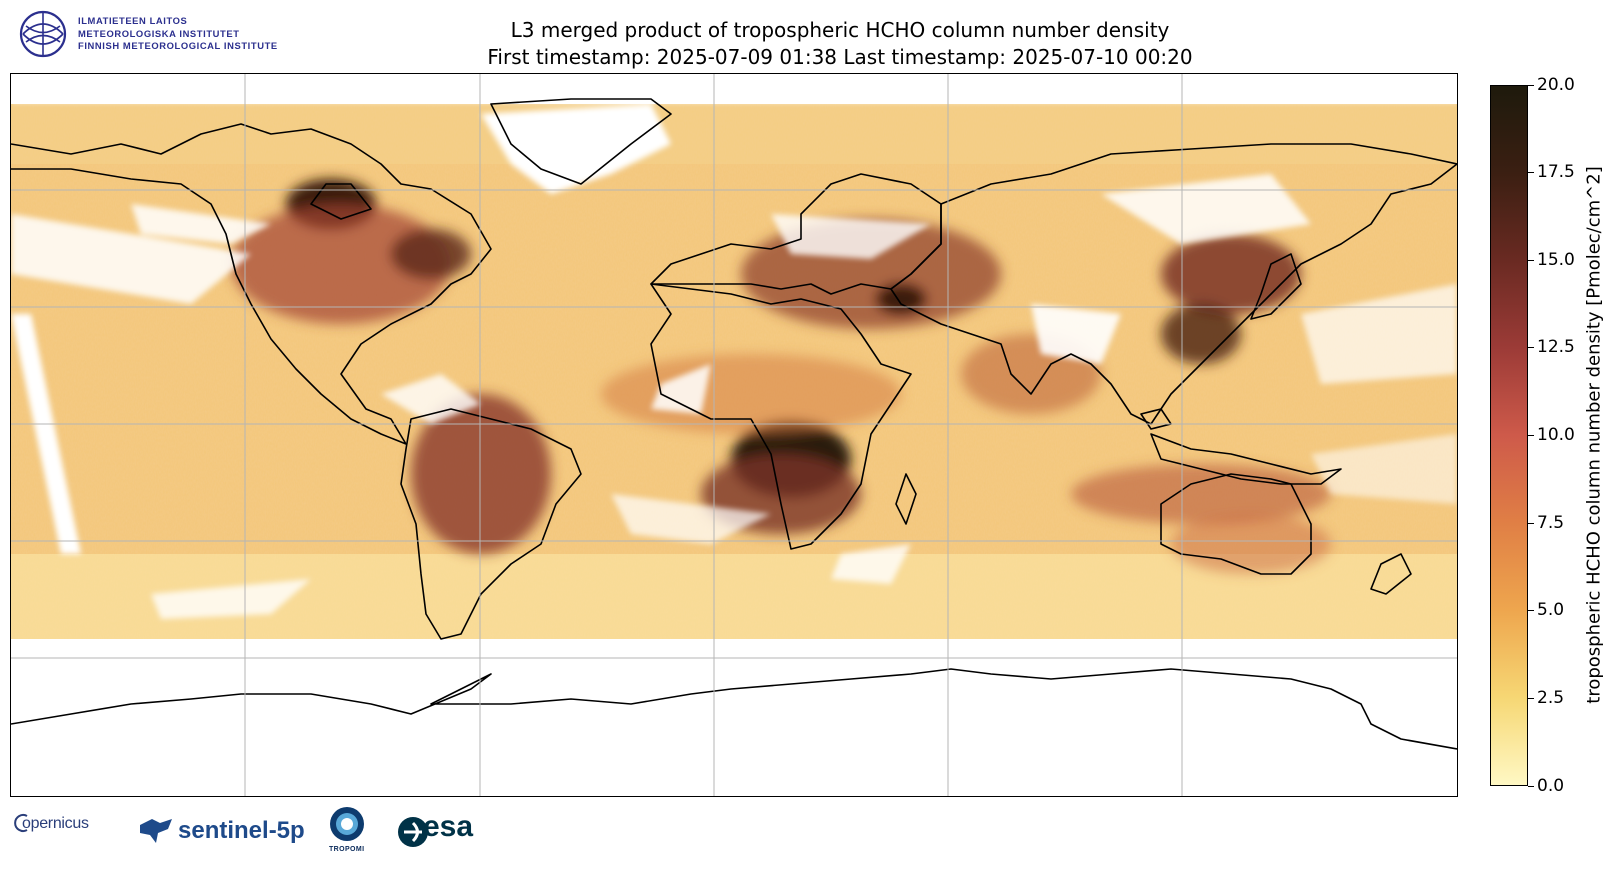 The image size is (1615, 870). What do you see at coordinates (1551, 610) in the screenshot?
I see `colorbar-tick-label: 5.0` at bounding box center [1551, 610].